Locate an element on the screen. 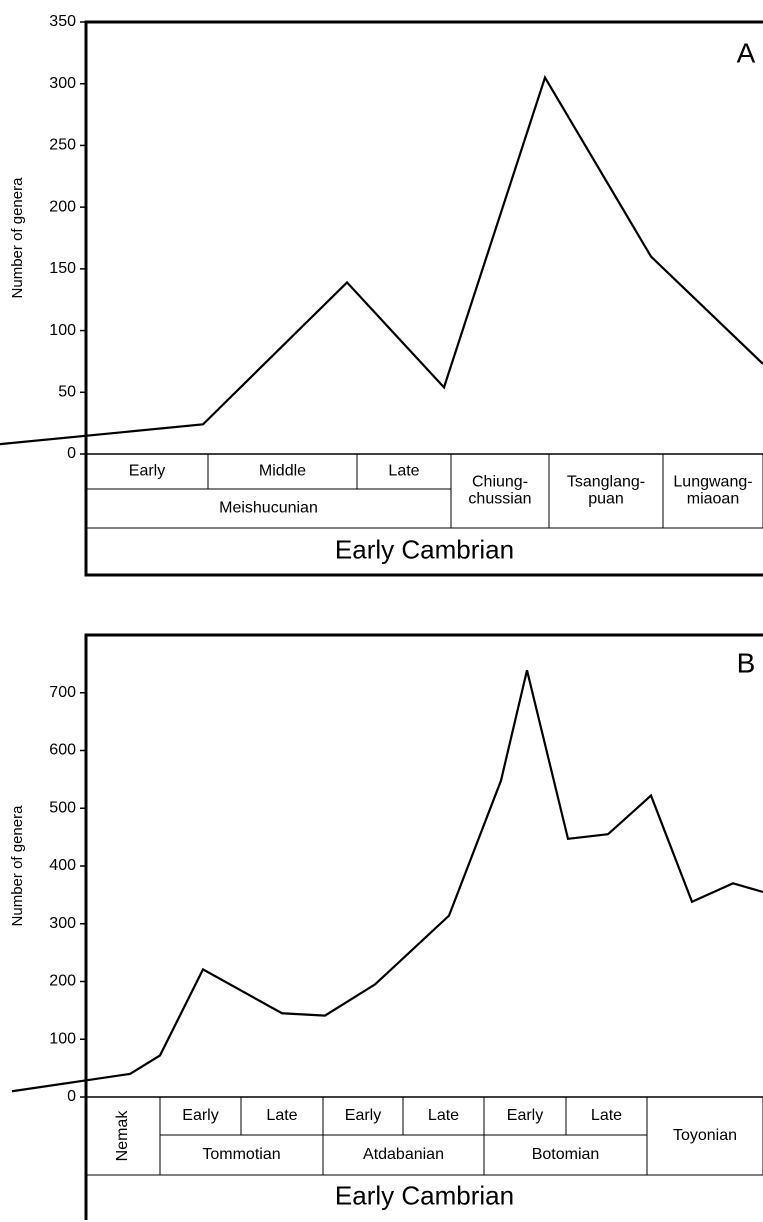 The image size is (763, 1222). stage-label: Botomian is located at coordinates (566, 1154).